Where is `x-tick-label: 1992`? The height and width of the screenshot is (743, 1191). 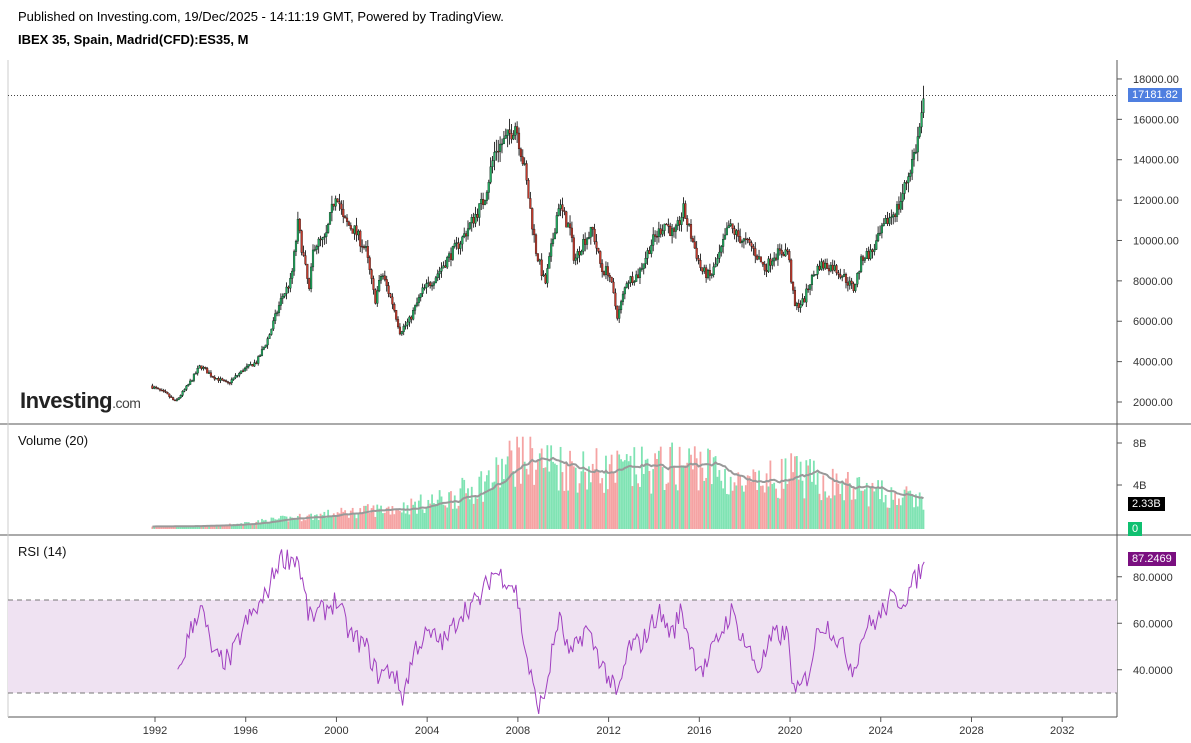 x-tick-label: 1992 is located at coordinates (155, 731).